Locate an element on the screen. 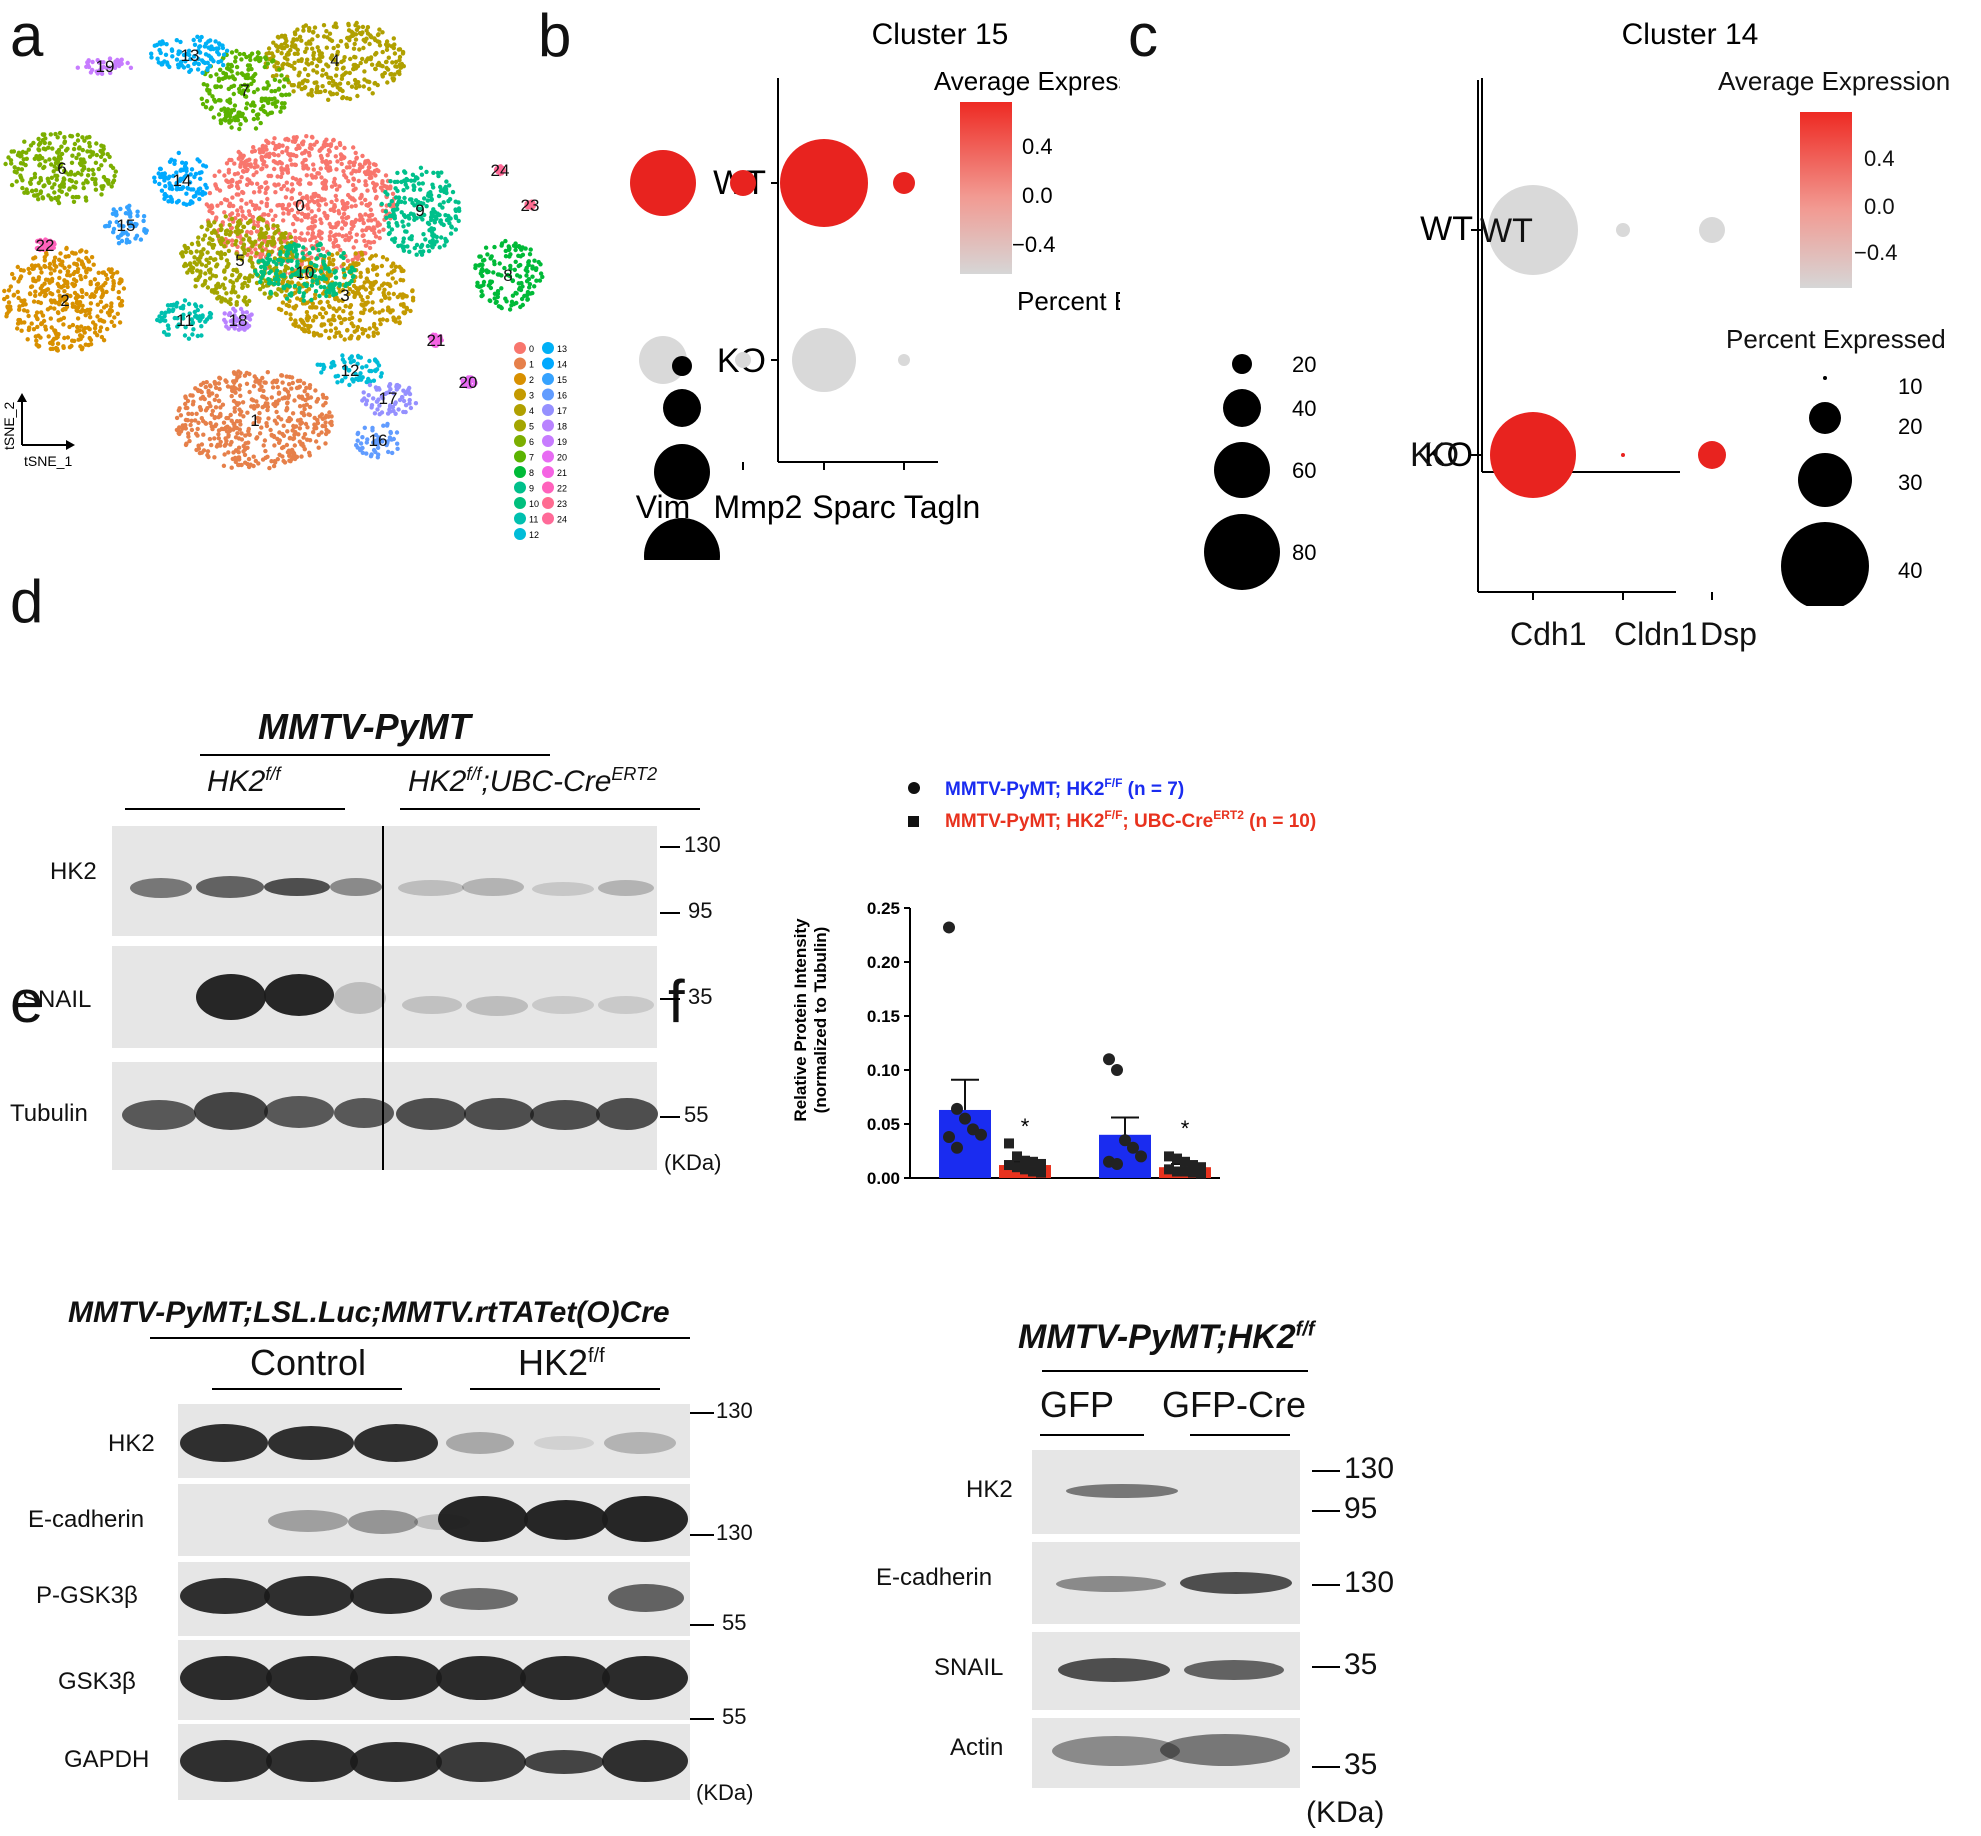 The width and height of the screenshot is (1981, 1836). panel-f-mw-130a: 130 is located at coordinates (1369, 1468).